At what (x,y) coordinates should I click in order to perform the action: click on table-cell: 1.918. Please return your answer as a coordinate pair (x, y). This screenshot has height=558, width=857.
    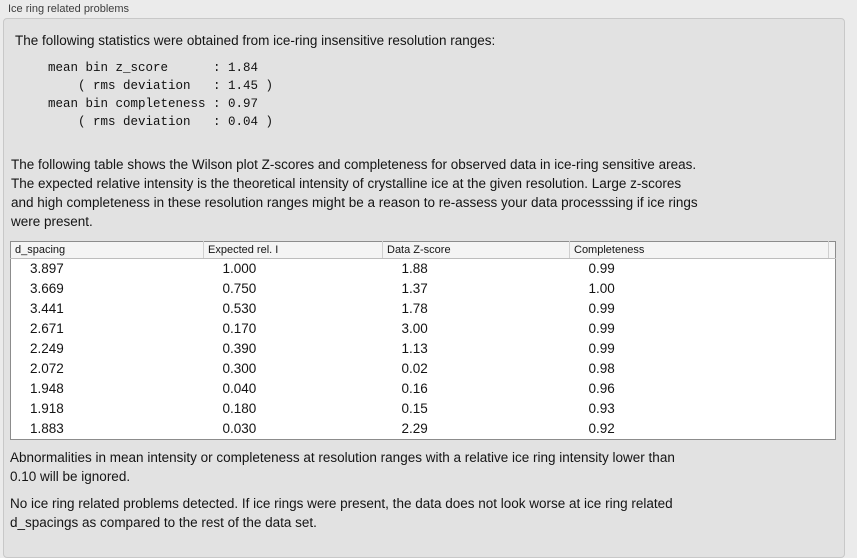
    Looking at the image, I should click on (47, 408).